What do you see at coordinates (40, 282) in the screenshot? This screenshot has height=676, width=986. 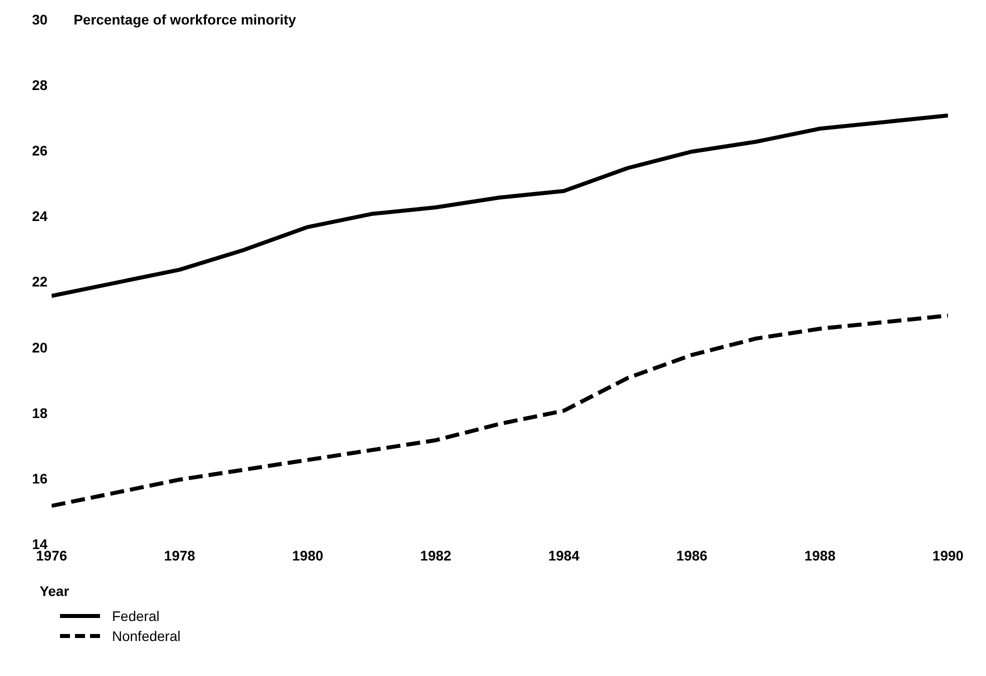 I see `y-tick-label: 22` at bounding box center [40, 282].